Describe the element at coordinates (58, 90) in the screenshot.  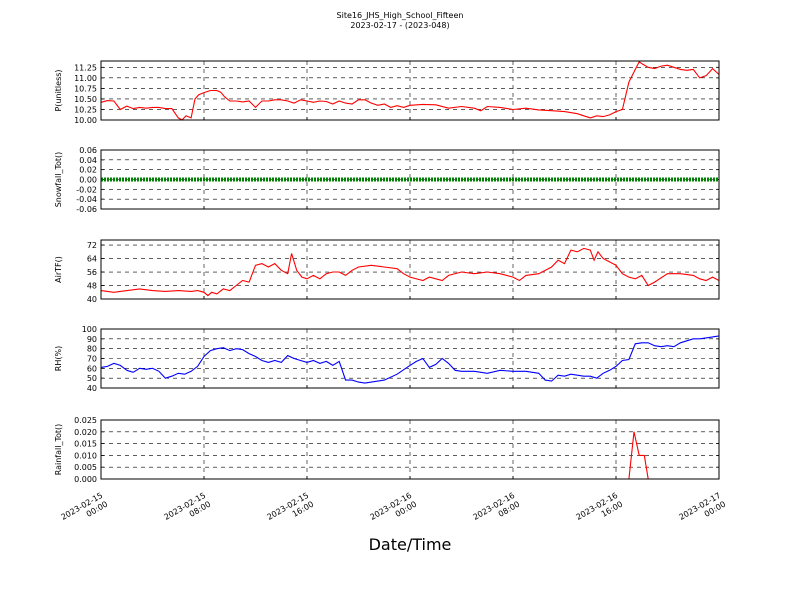
I see `y-axis-label: P(unitless)` at that location.